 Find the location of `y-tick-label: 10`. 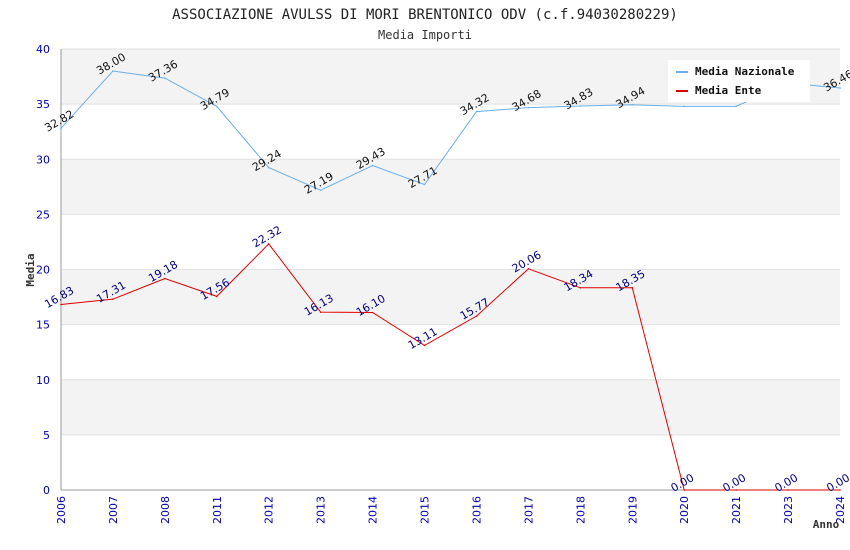

y-tick-label: 10 is located at coordinates (43, 380).